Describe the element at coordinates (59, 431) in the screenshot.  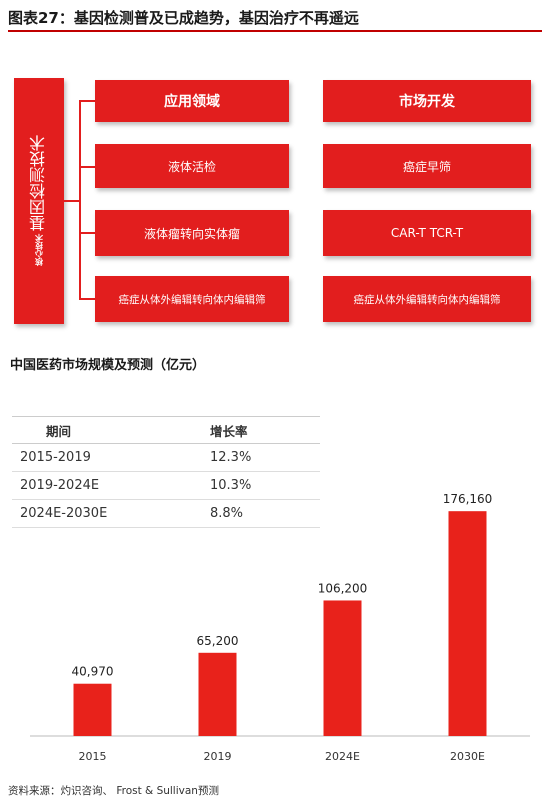
I see `table-header-period: 期间` at that location.